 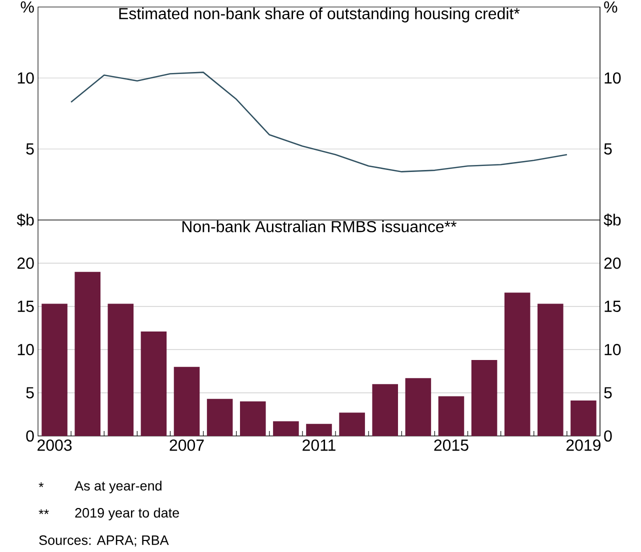 What do you see at coordinates (319, 122) in the screenshot?
I see `line-series` at bounding box center [319, 122].